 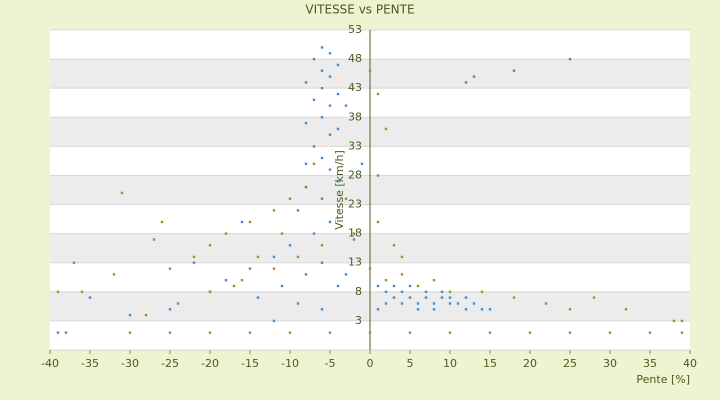 What do you see at coordinates (490, 363) in the screenshot?
I see `x-tick-label: 15` at bounding box center [490, 363].